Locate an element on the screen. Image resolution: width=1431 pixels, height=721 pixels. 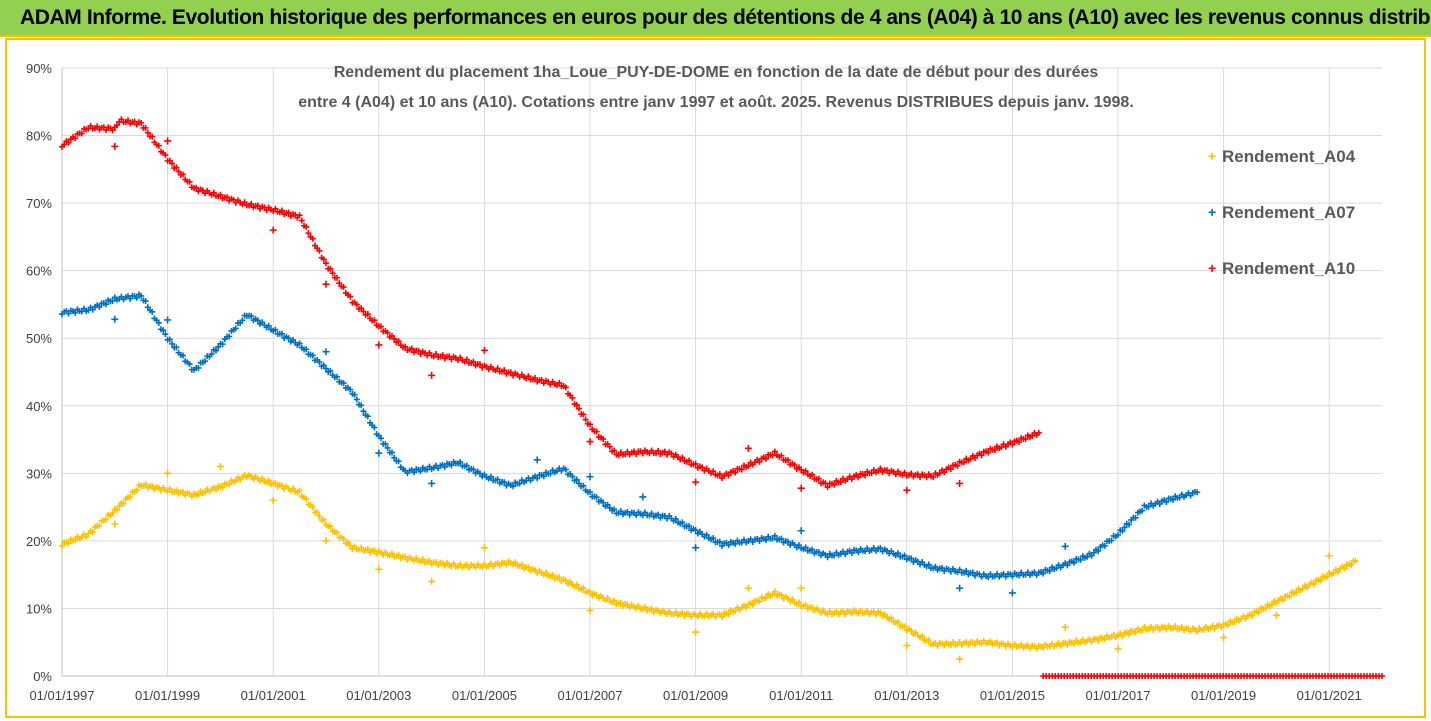
x-tick-label: 01/01/2009 is located at coordinates (695, 695).